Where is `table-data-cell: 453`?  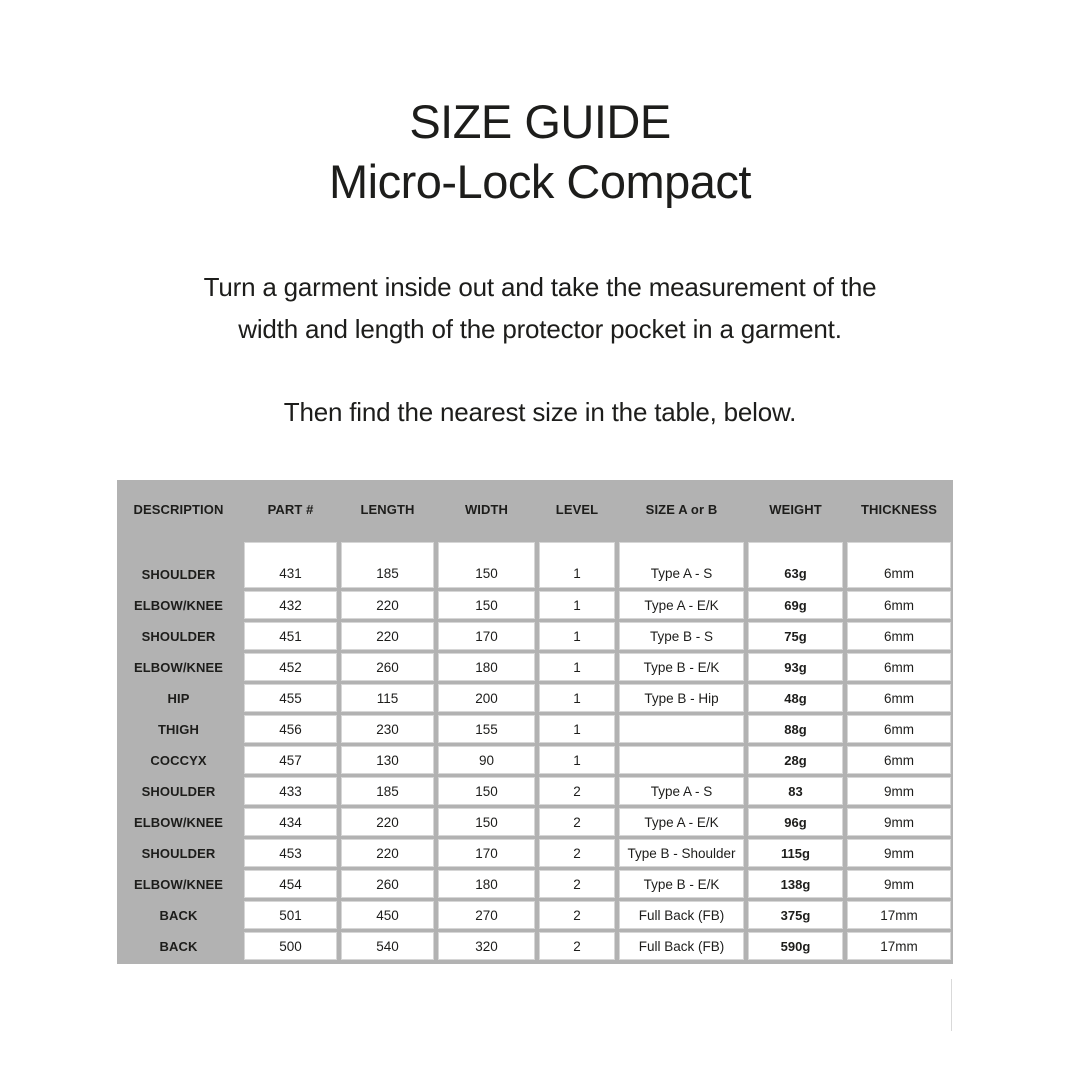
table-data-cell: 453 is located at coordinates (290, 853).